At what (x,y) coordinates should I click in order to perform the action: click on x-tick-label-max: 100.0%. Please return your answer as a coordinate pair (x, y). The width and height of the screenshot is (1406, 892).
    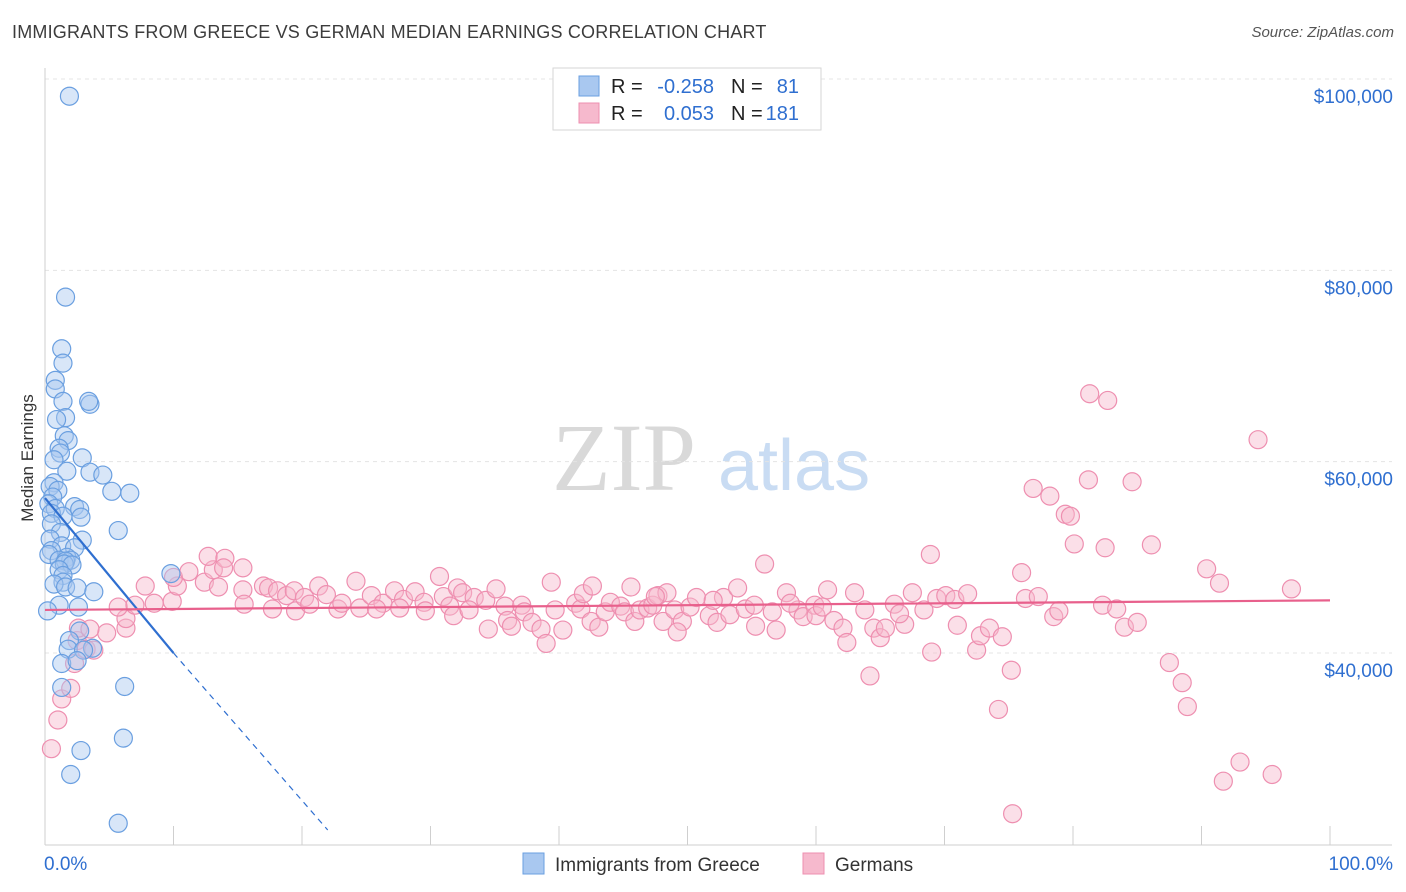
    Looking at the image, I should click on (1361, 864).